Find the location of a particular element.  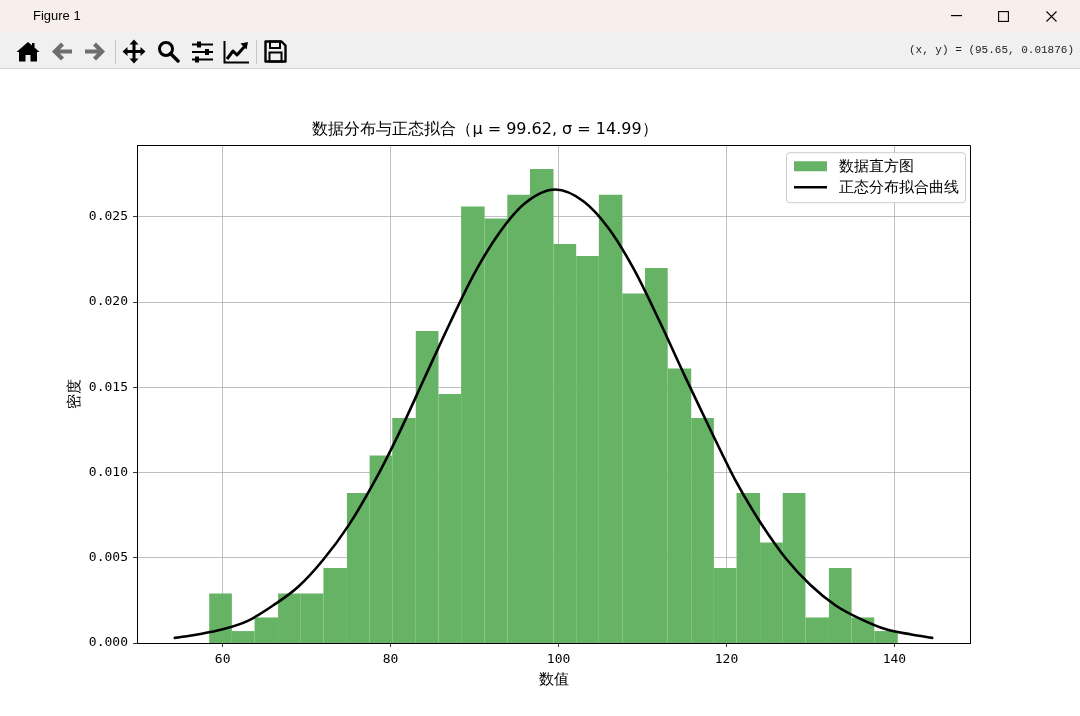

y-axis-title: 密度 is located at coordinates (73, 394).